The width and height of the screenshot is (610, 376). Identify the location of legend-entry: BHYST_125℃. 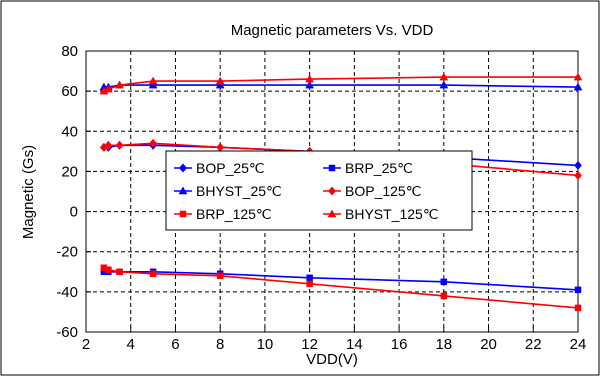
(381, 214).